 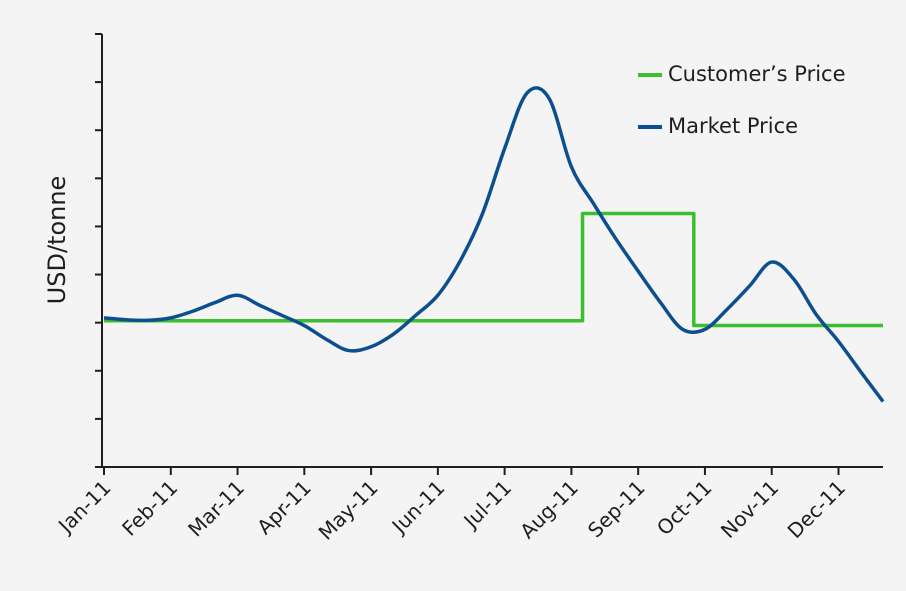 What do you see at coordinates (816, 509) in the screenshot?
I see `x-tick-label: Dec-11` at bounding box center [816, 509].